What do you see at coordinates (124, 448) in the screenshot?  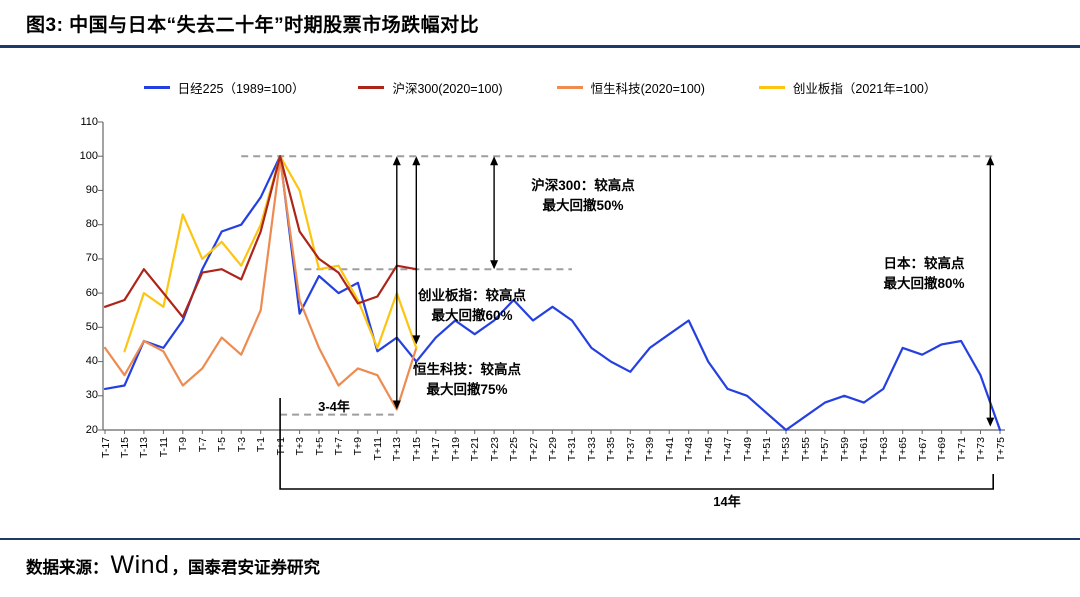 I see `x-axis-label: T-15` at bounding box center [124, 448].